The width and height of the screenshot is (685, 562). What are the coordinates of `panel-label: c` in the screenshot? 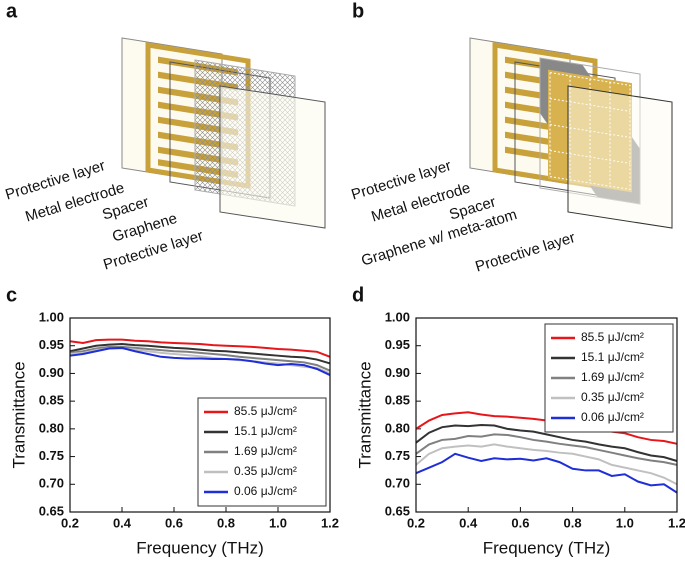 It's located at (11, 295).